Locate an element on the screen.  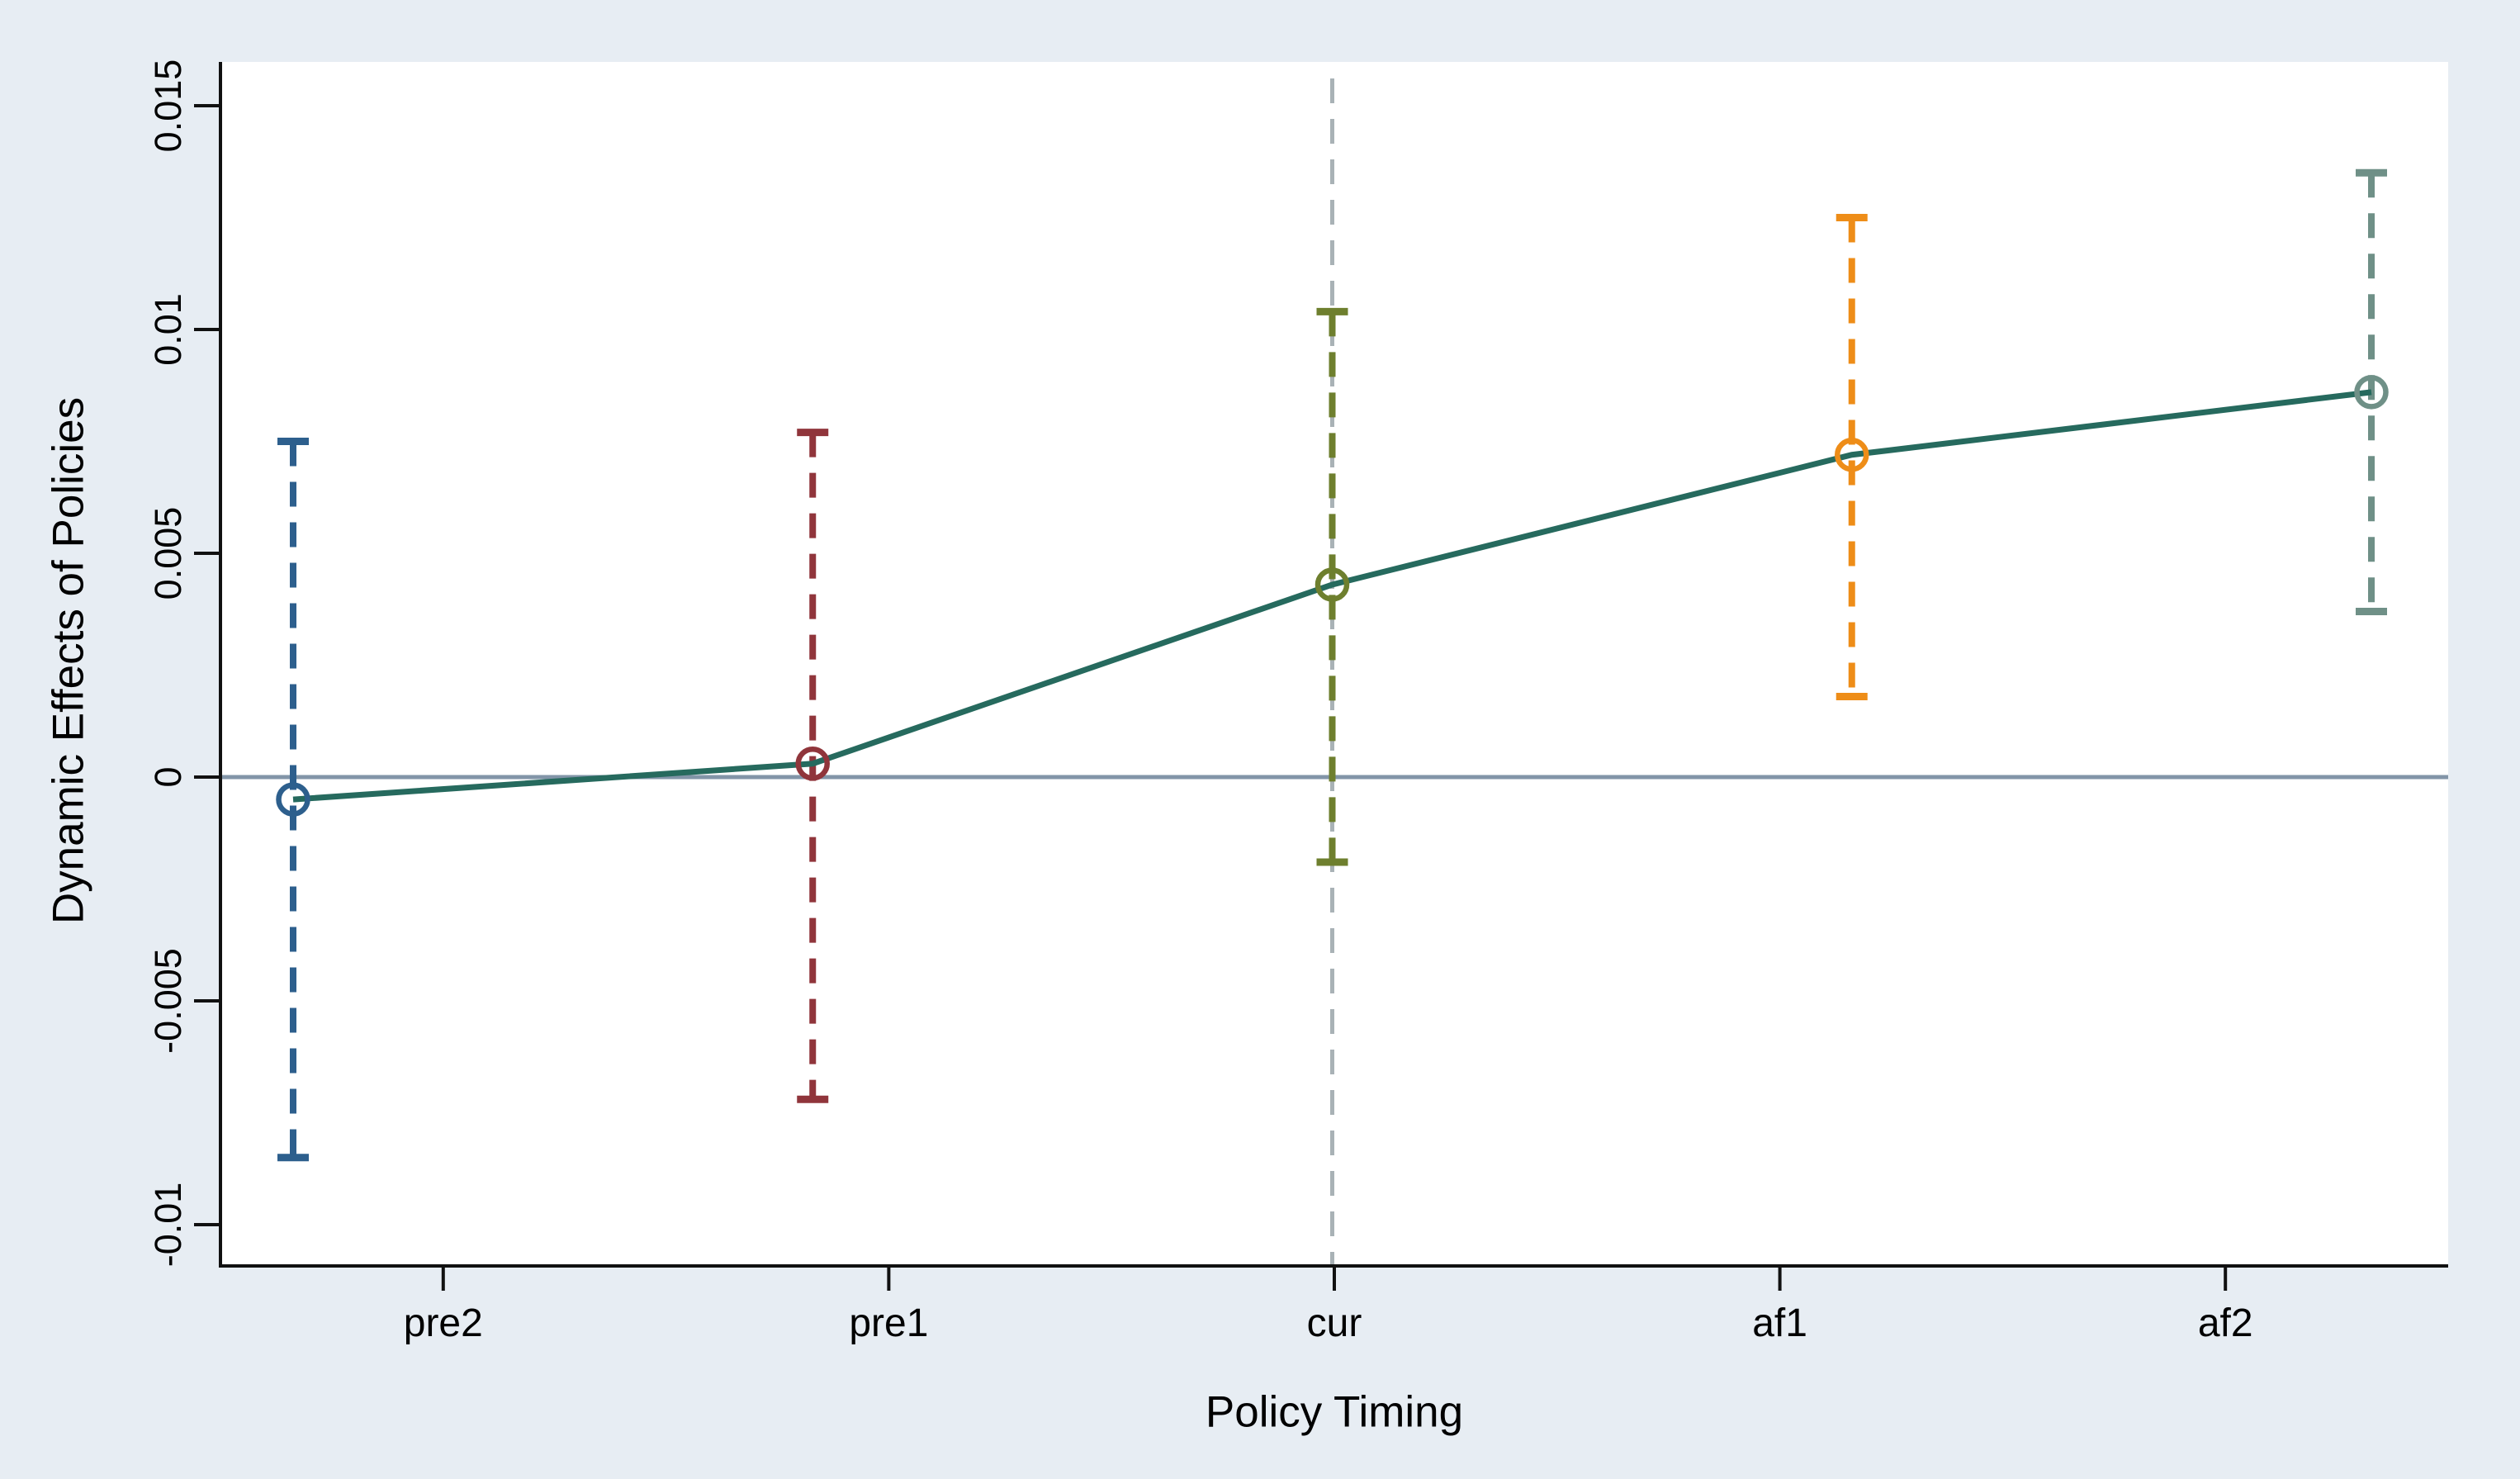
x-tick-label-pre2: pre2 is located at coordinates (443, 1323).